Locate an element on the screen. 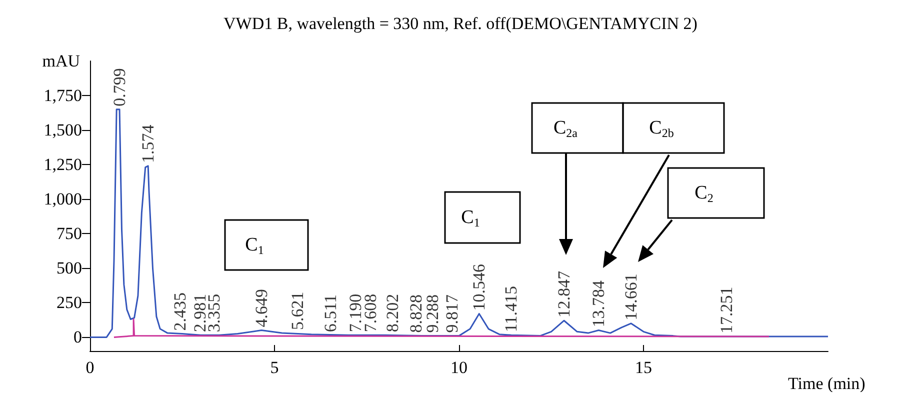 Image resolution: width=921 pixels, height=400 pixels. annotation: 1.574 is located at coordinates (148, 143).